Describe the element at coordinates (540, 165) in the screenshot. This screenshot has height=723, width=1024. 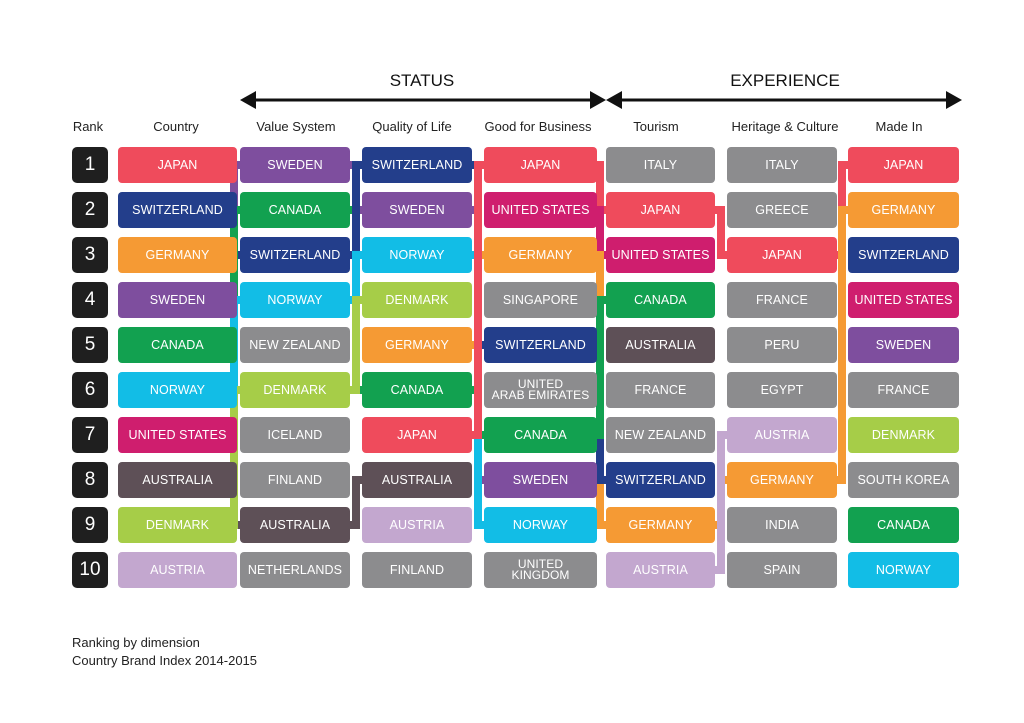
I see `cell-good_for_business-rank-1: JAPAN` at that location.